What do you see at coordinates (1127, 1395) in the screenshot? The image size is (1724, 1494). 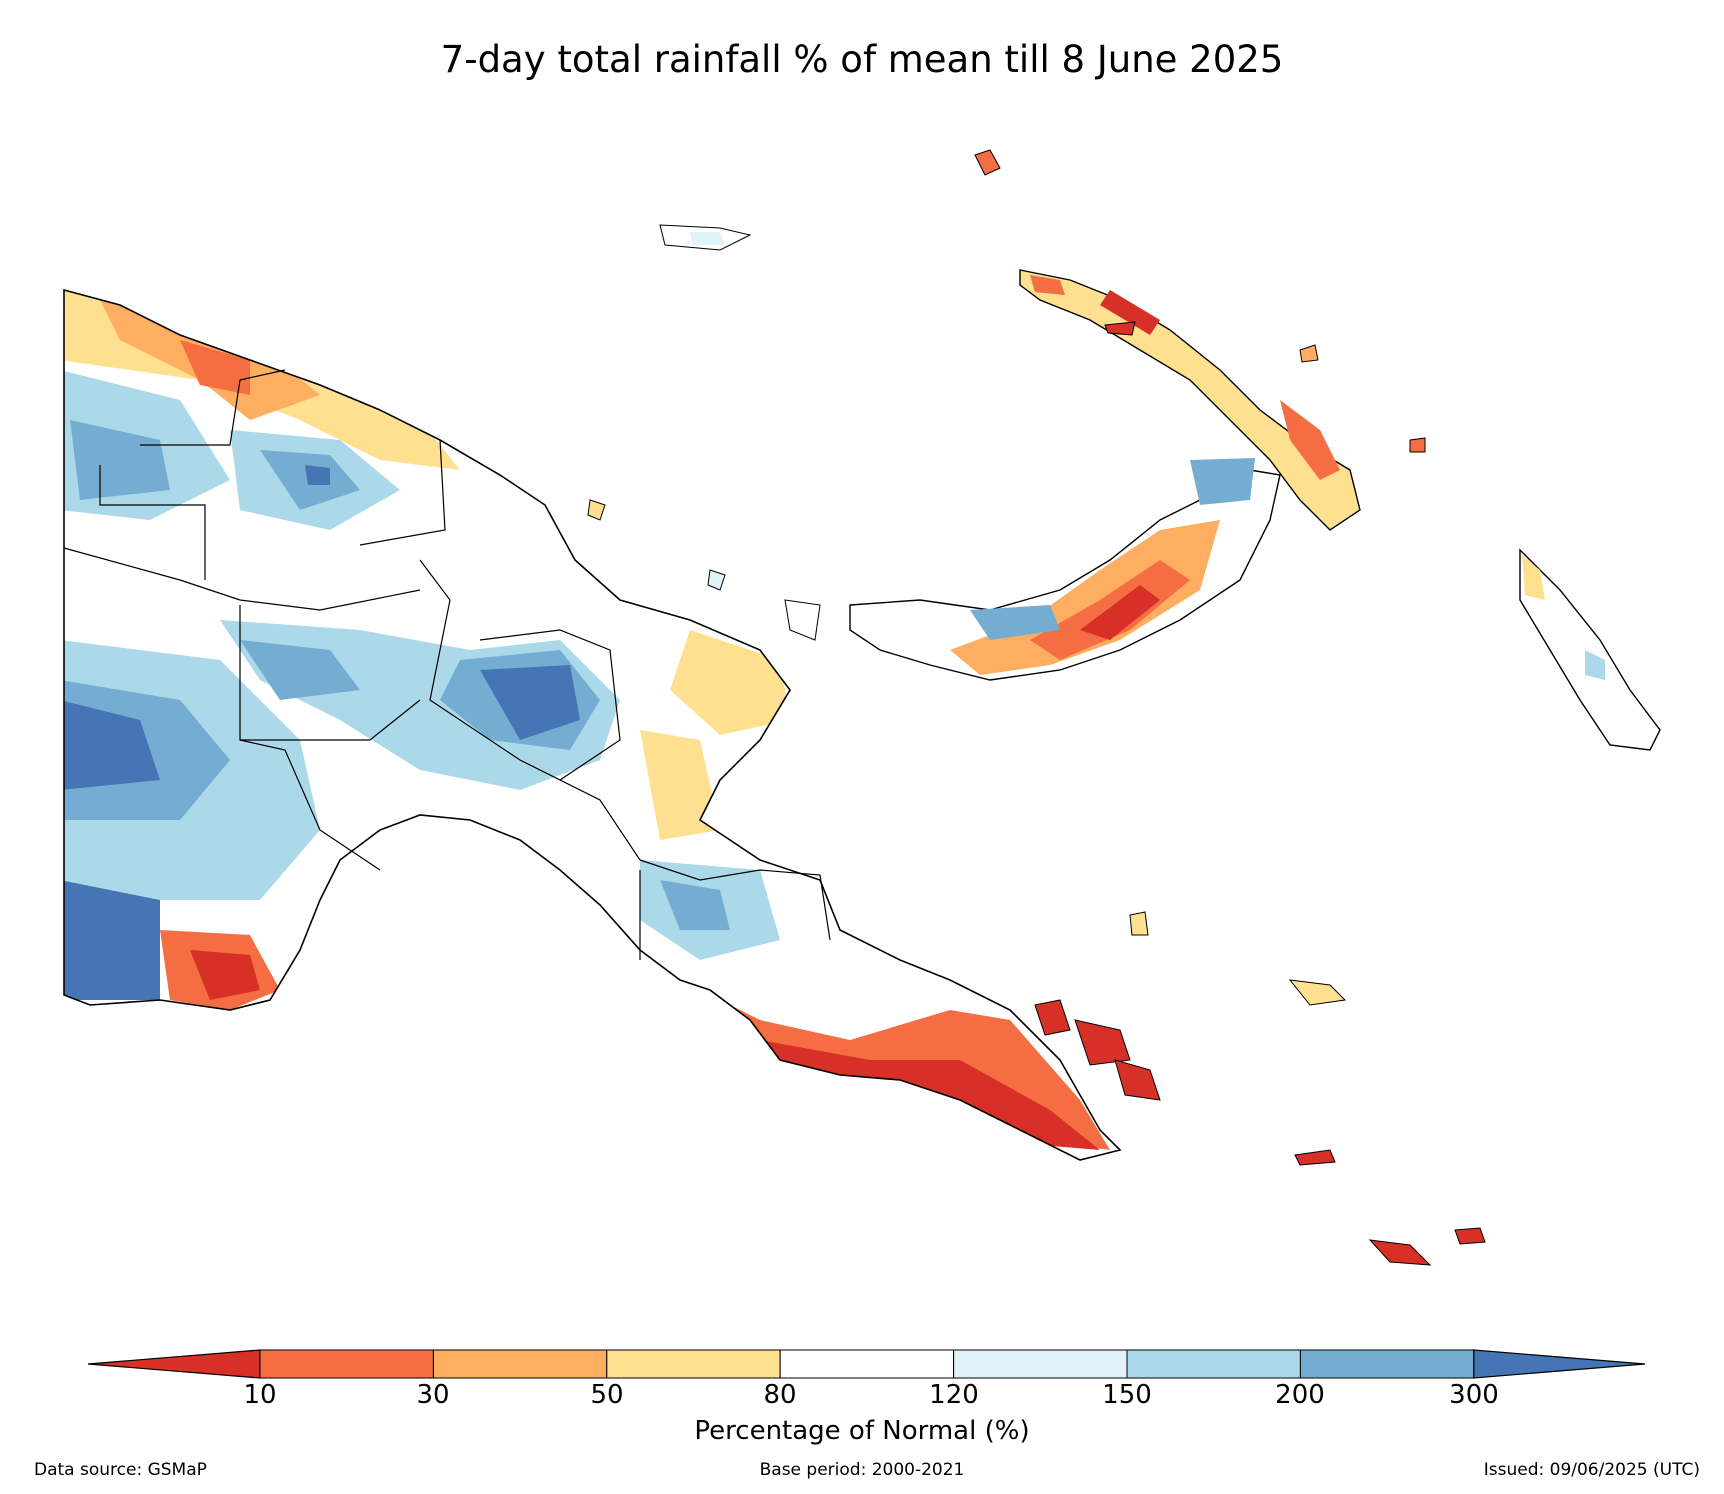 I see `colorbar-tick: 150` at bounding box center [1127, 1395].